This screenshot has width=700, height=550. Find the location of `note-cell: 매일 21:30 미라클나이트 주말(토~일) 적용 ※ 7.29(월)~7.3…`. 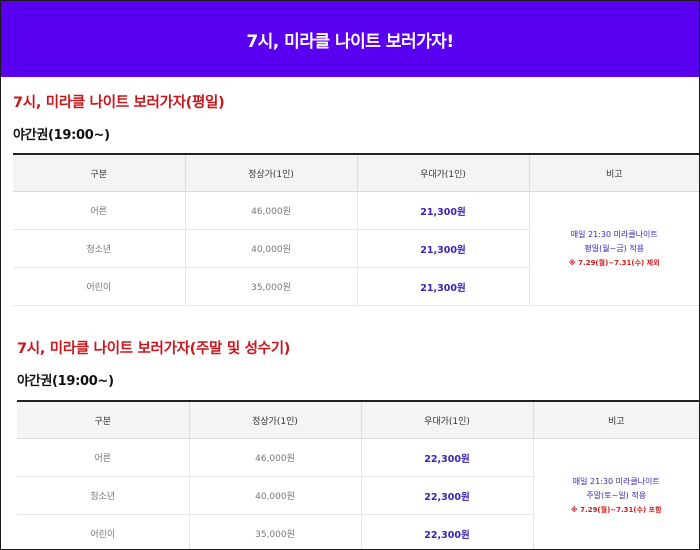

note-cell: 매일 21:30 미라클나이트 주말(토~일) 적용 ※ 7.29(월)~7.3… is located at coordinates (615, 493).